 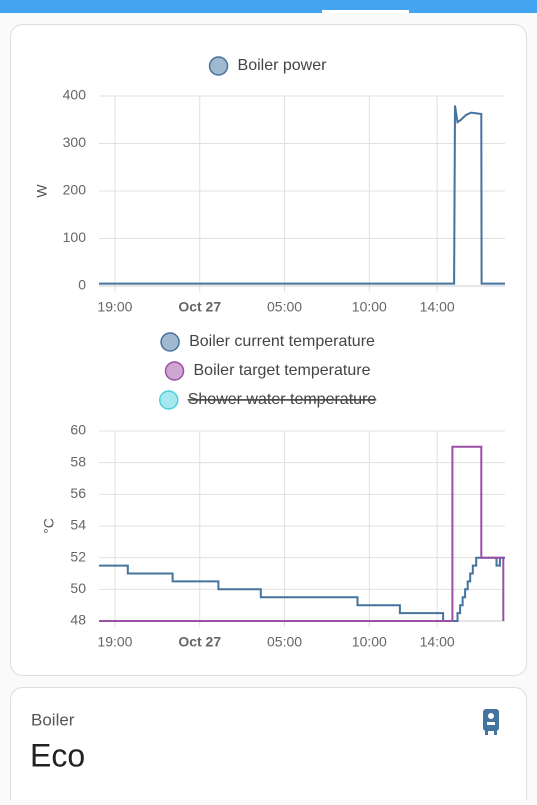 I want to click on y-tick-label: 56, so click(x=78, y=493).